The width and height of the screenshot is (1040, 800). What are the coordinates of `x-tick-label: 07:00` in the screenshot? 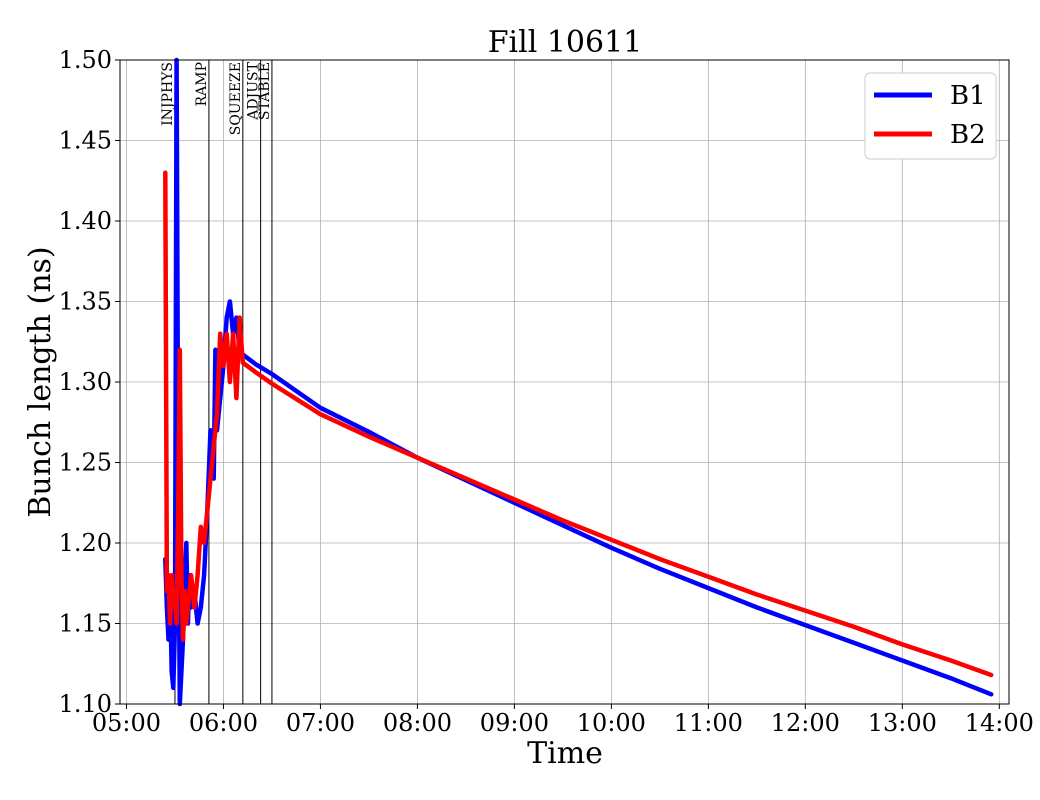 It's located at (320, 723).